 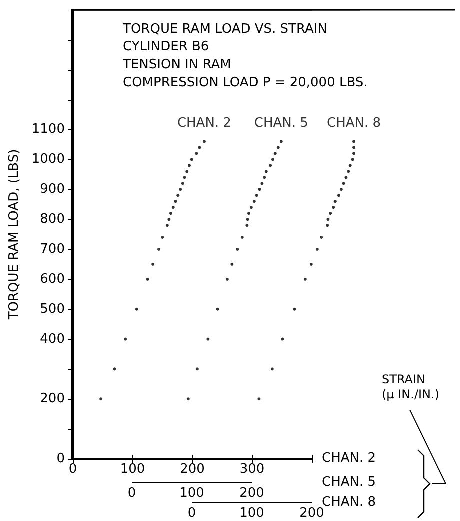 I want to click on y-tick-label: 700, so click(x=52, y=249).